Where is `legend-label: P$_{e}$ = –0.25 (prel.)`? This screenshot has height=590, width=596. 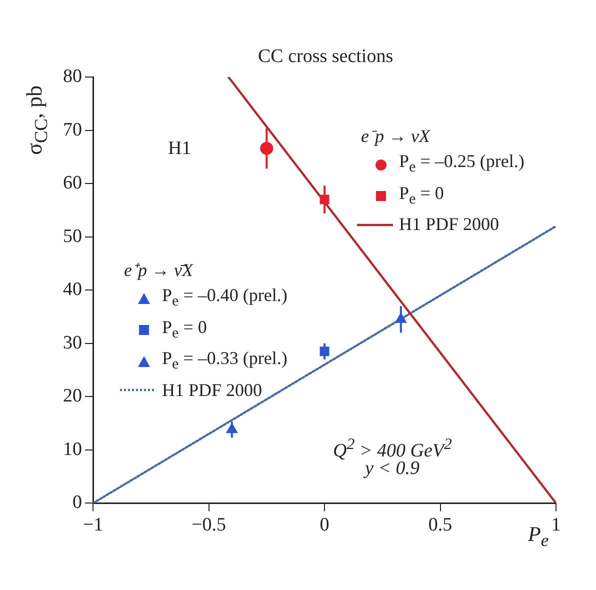
legend-label: P$_{e}$ = –0.25 (prel.) is located at coordinates (461, 164).